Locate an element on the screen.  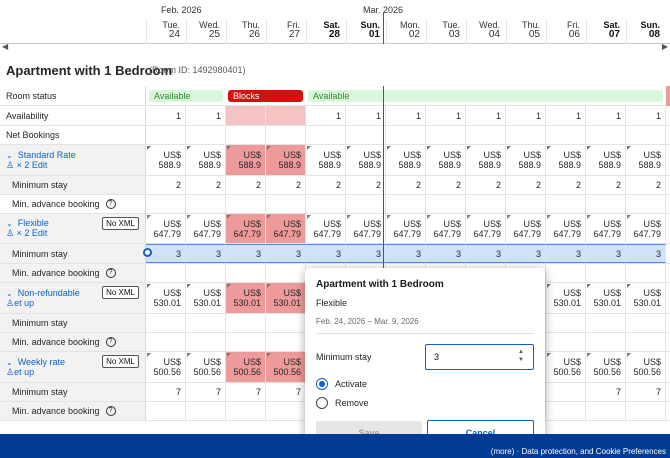
rate-name-weekly: Weekly rate is located at coordinates (41, 361).